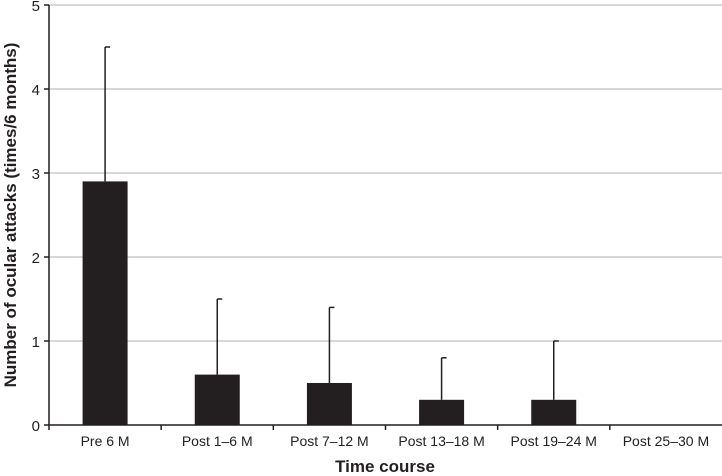  Describe the element at coordinates (329, 441) in the screenshot. I see `x-tick-label: Post 7–12 M` at that location.